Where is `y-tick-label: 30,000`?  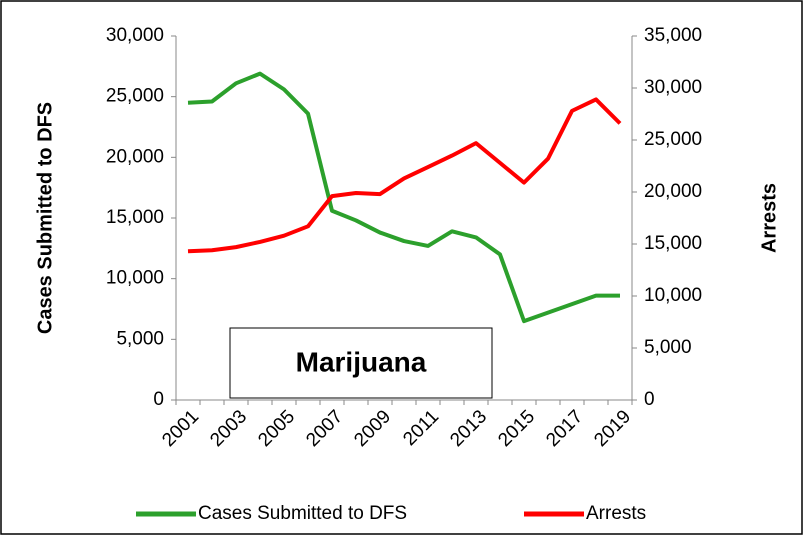 y-tick-label: 30,000 is located at coordinates (135, 35).